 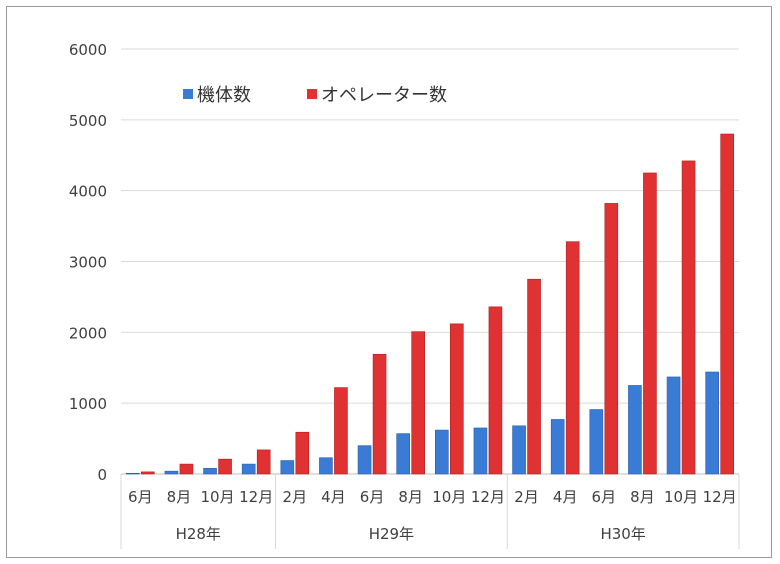 What do you see at coordinates (384, 95) in the screenshot?
I see `legend-label-operators: オペレーター数` at bounding box center [384, 95].